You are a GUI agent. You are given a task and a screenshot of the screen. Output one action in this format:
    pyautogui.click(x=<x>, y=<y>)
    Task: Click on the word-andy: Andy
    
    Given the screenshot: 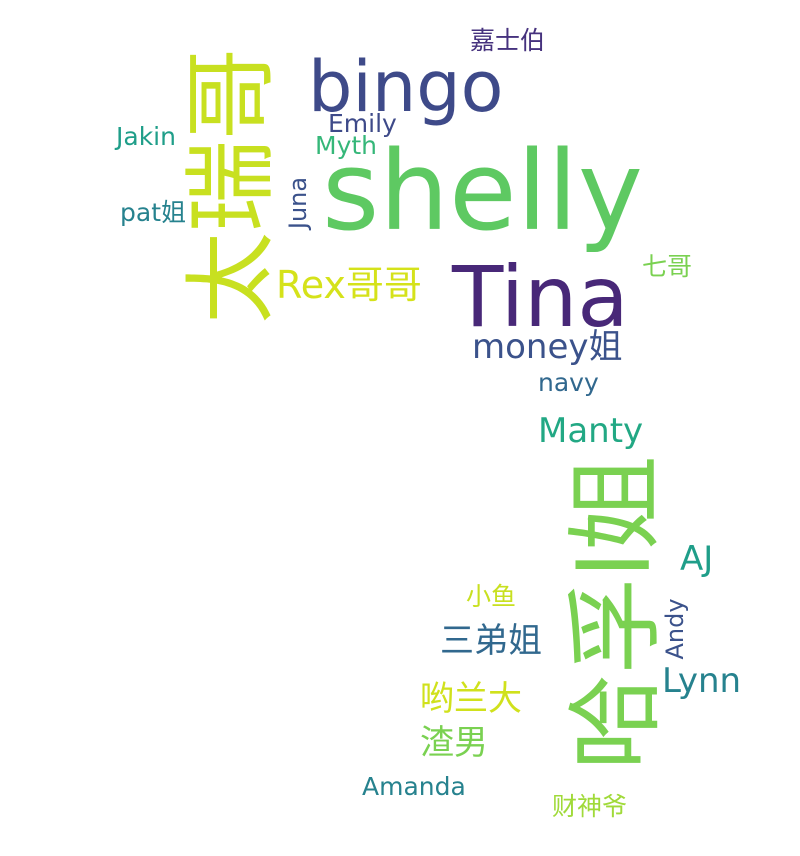 What is the action you would take?
    pyautogui.click(x=675, y=629)
    